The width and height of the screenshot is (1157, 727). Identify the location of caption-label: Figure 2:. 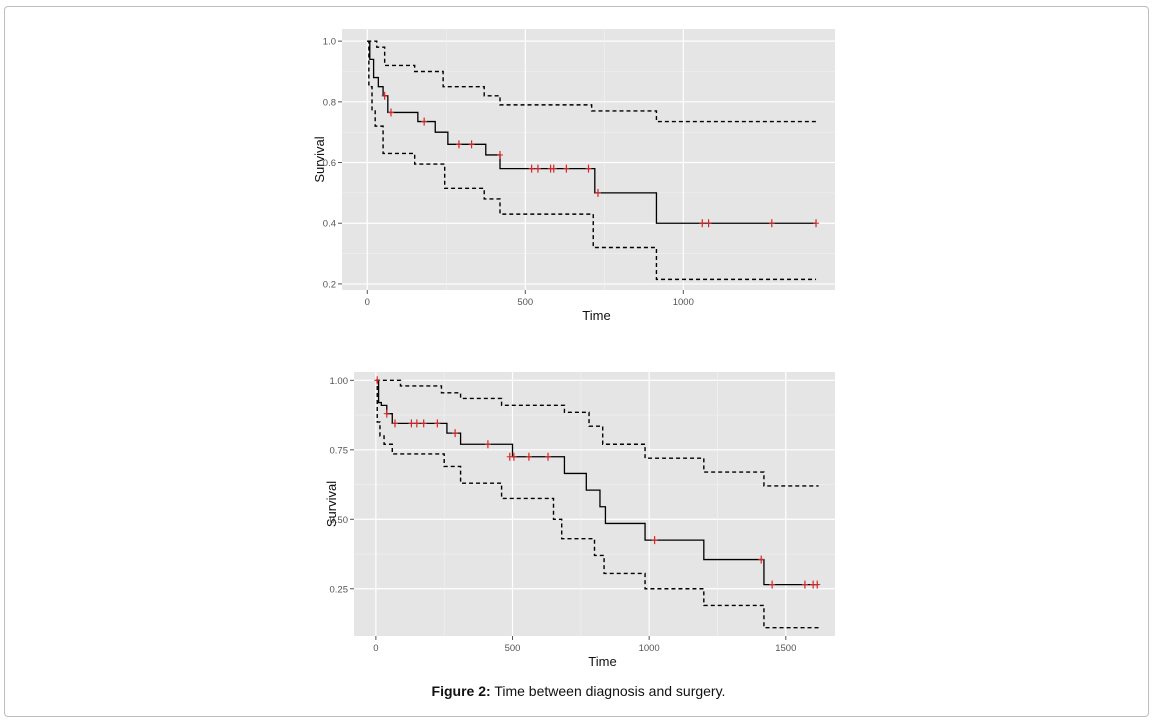
(461, 691).